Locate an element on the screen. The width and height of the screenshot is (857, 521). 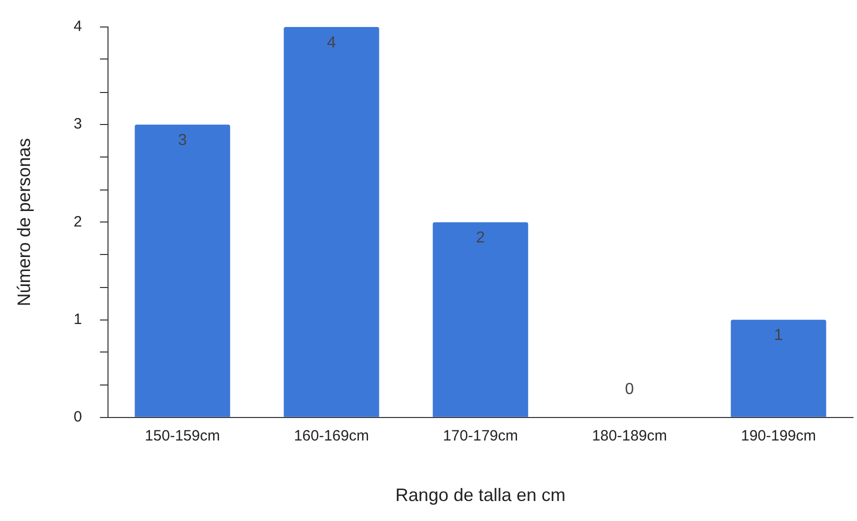
x-tick-label: 190-199cm is located at coordinates (778, 436).